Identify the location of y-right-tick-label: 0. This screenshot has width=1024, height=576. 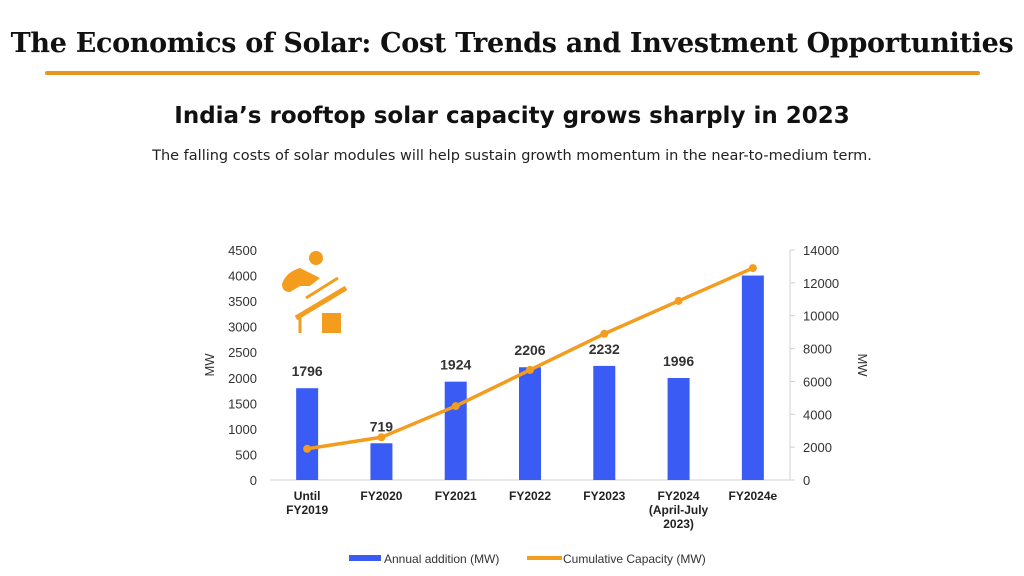
(806, 480).